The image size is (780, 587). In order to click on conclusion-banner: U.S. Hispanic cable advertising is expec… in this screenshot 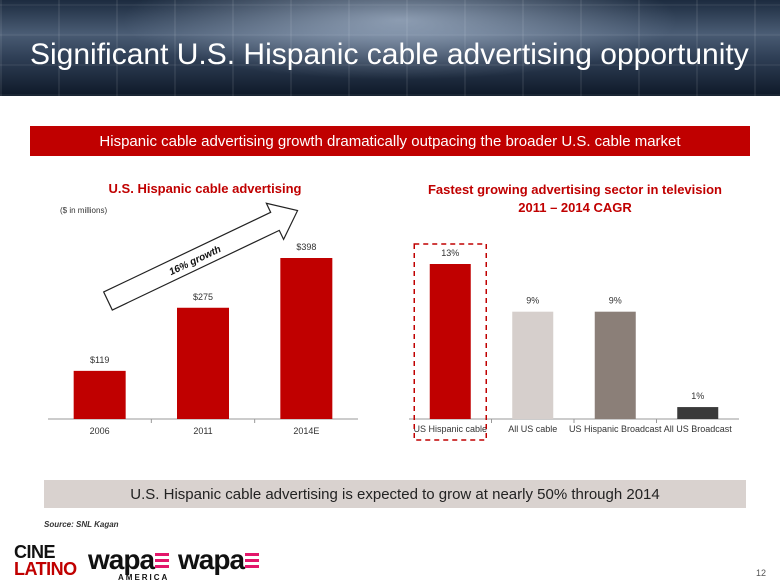, I will do `click(395, 494)`.